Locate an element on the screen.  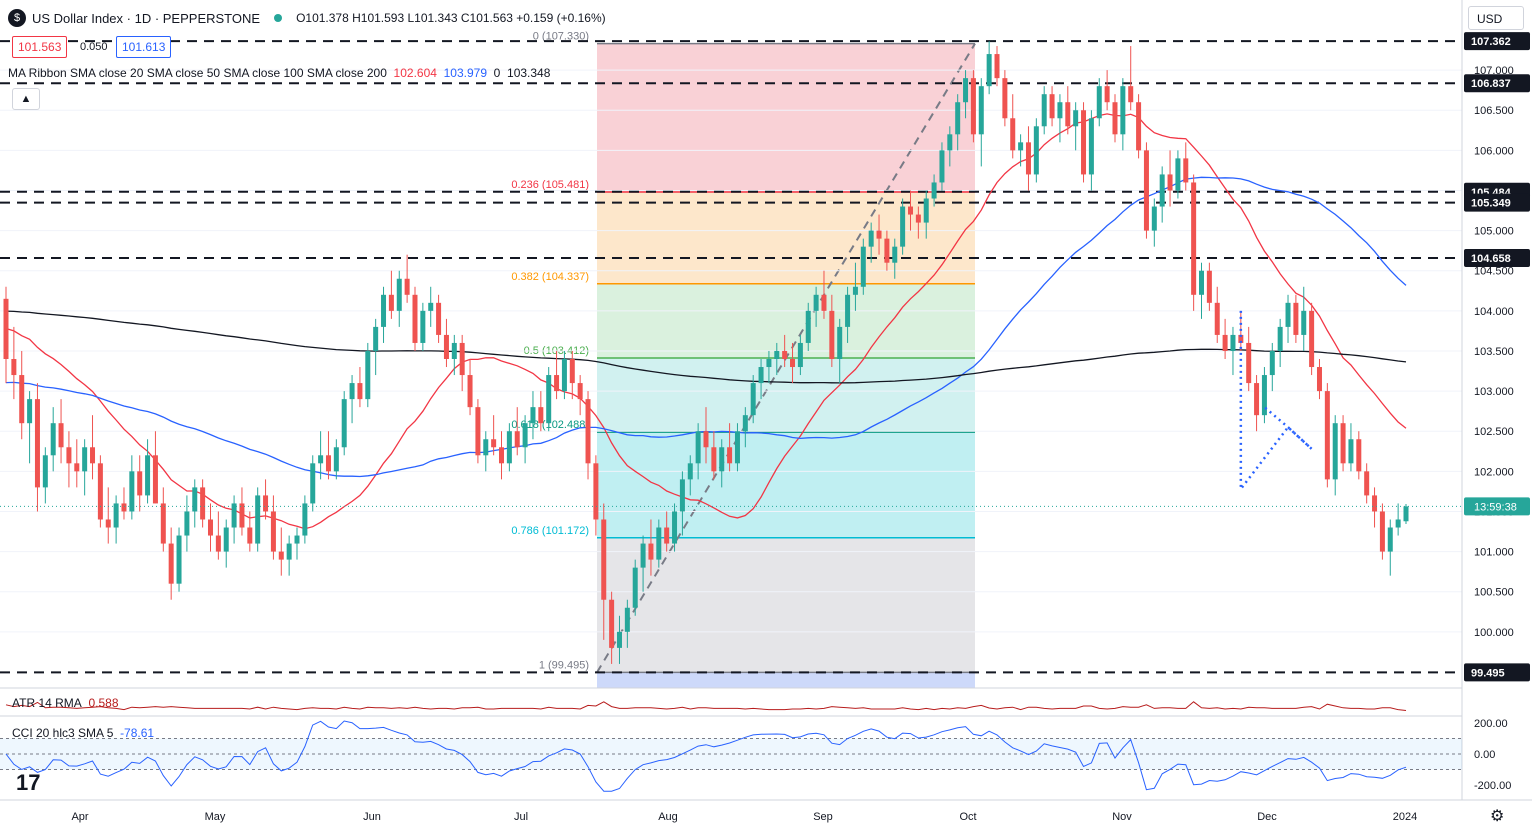
countdown-label: 13:59:38 is located at coordinates (1495, 507).